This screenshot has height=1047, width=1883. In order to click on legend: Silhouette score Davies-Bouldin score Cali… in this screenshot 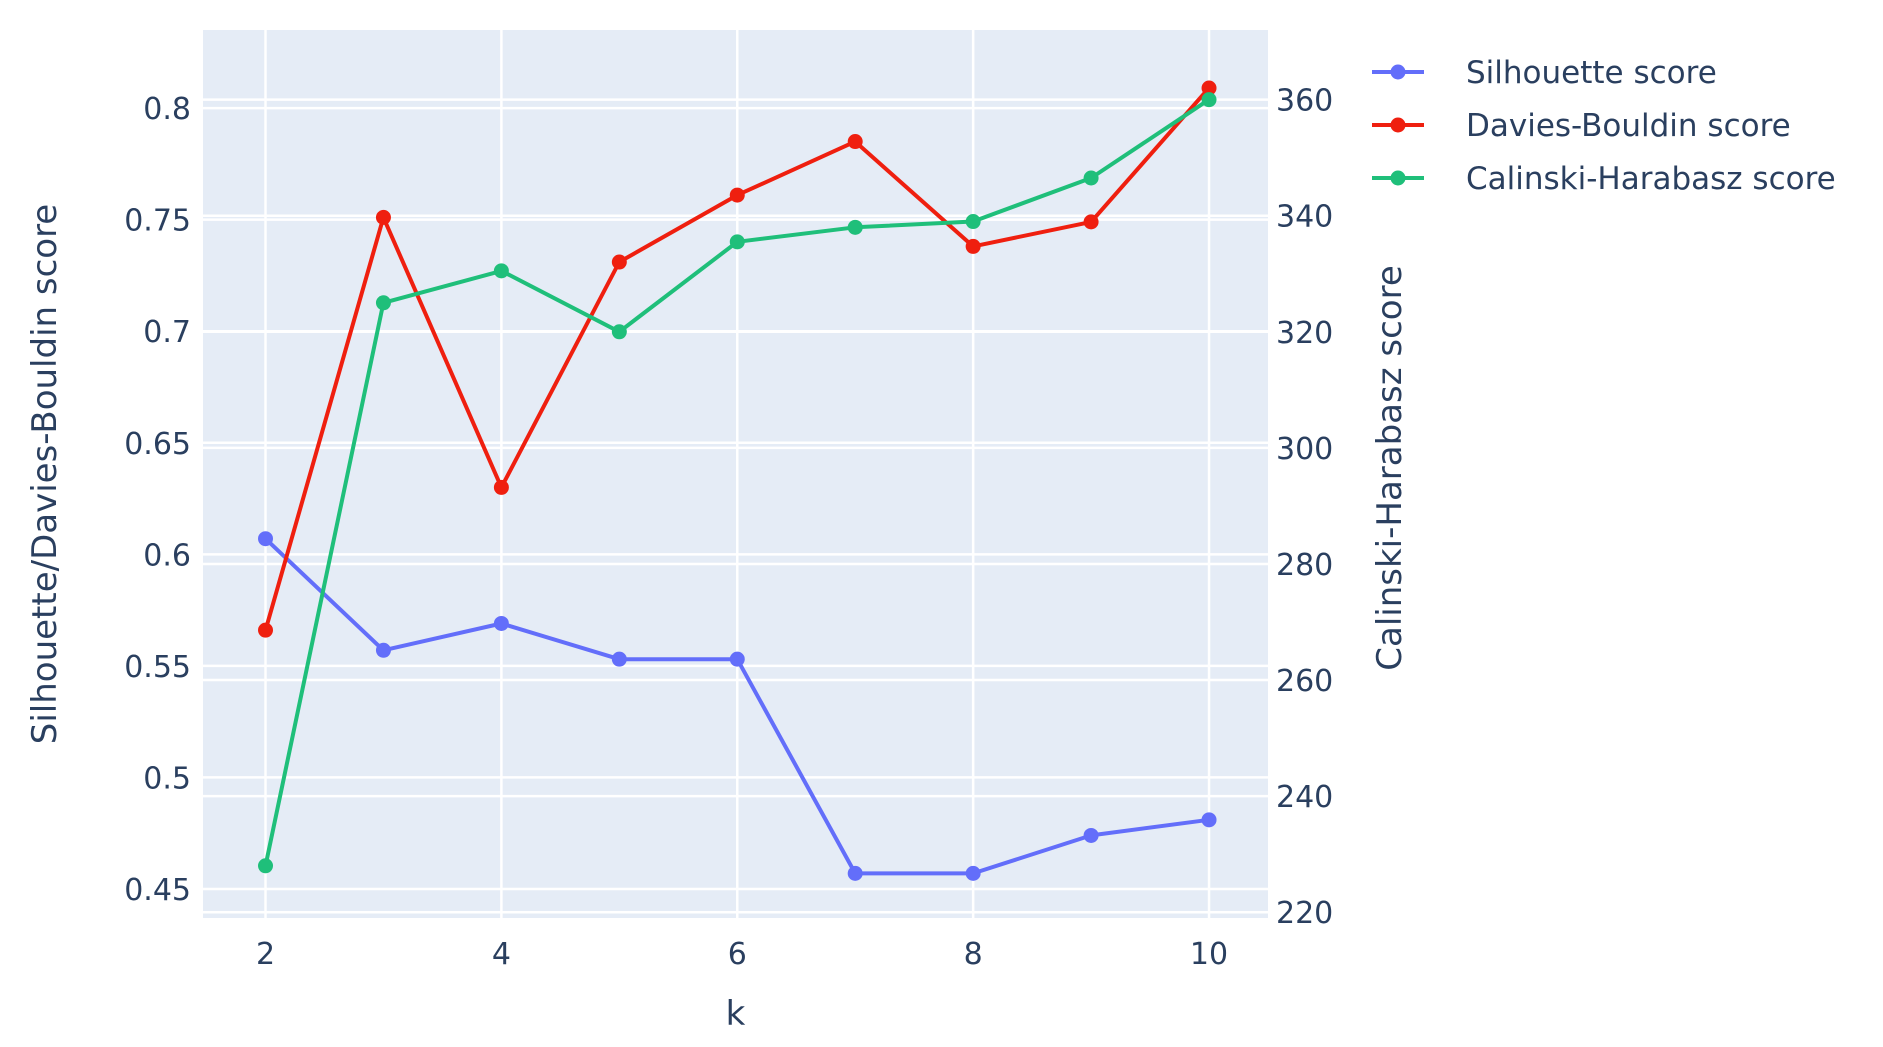, I will do `click(1604, 126)`.